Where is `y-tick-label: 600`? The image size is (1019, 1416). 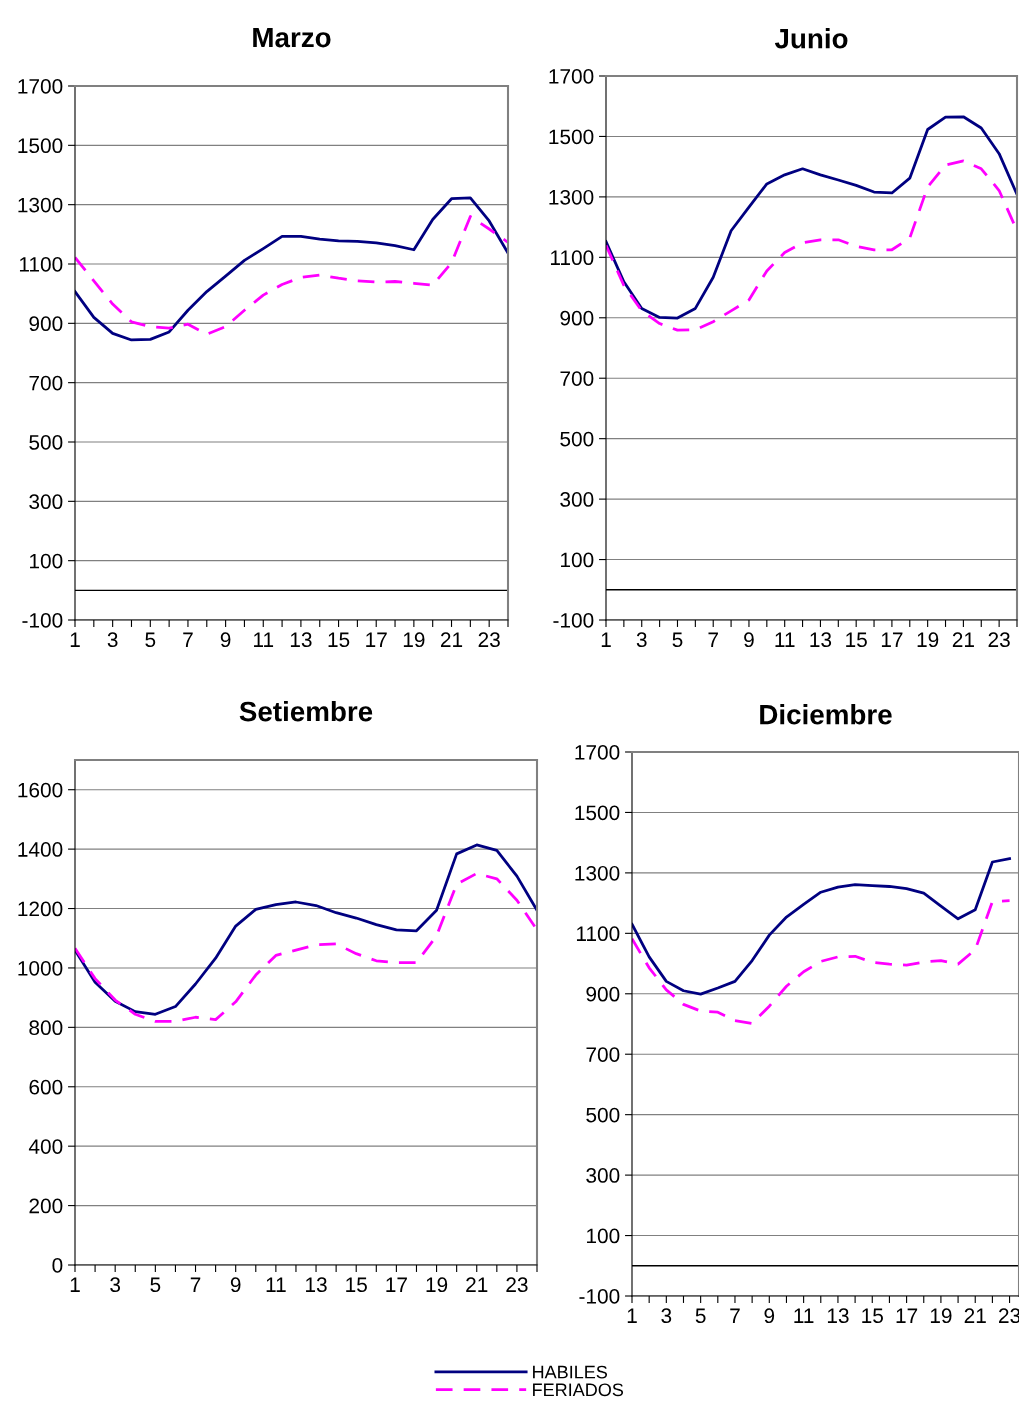
y-tick-label: 600 is located at coordinates (46, 1087).